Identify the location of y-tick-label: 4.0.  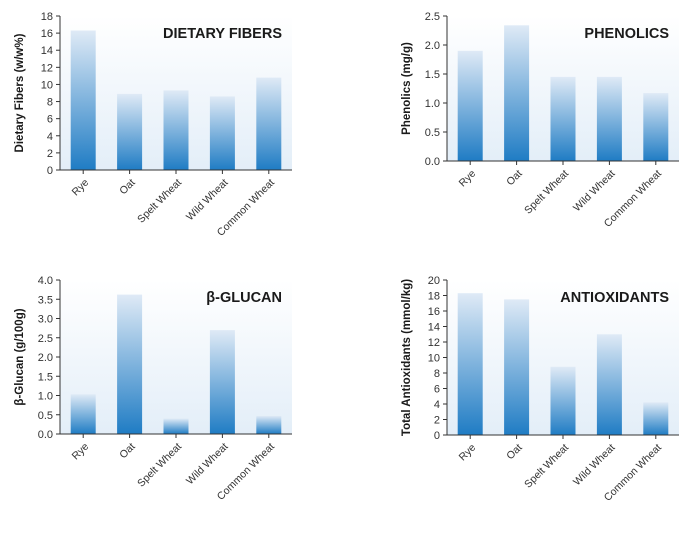
(45, 281).